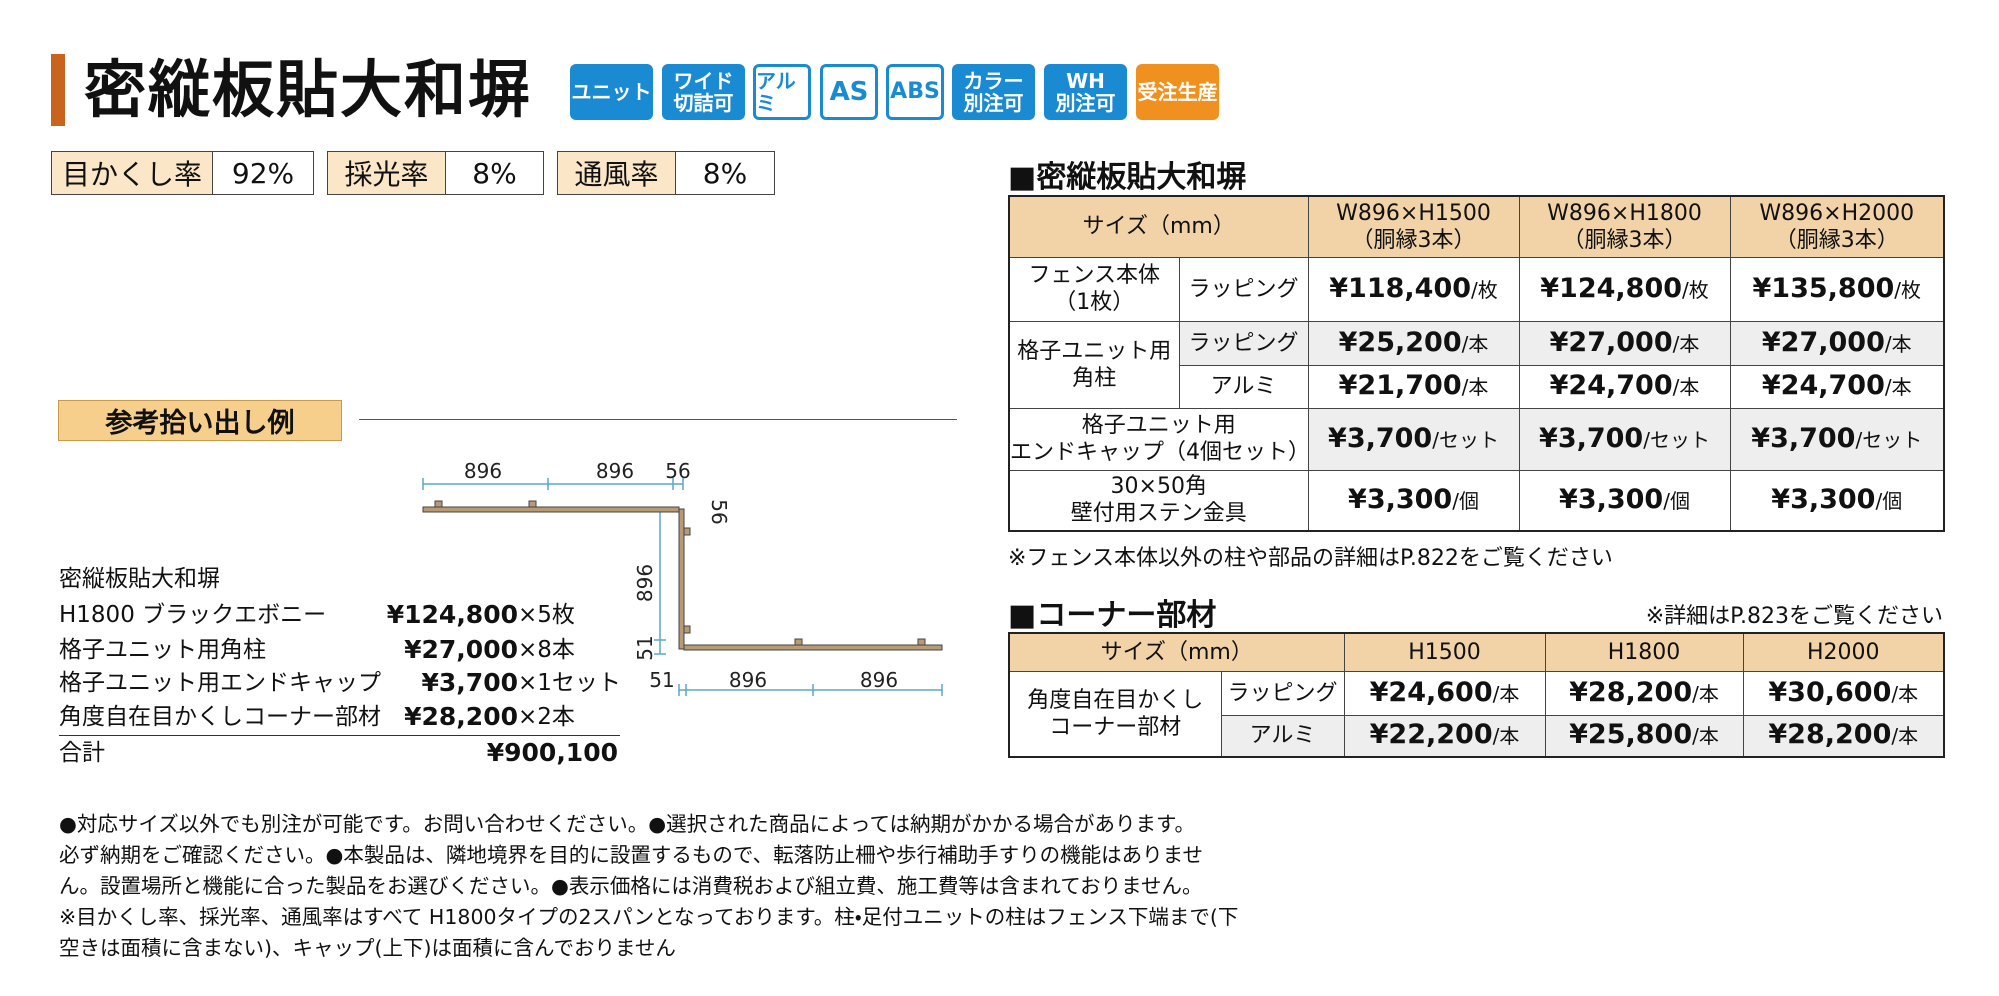 The image size is (1999, 996). I want to click on badge-text: ユニット, so click(611, 92).